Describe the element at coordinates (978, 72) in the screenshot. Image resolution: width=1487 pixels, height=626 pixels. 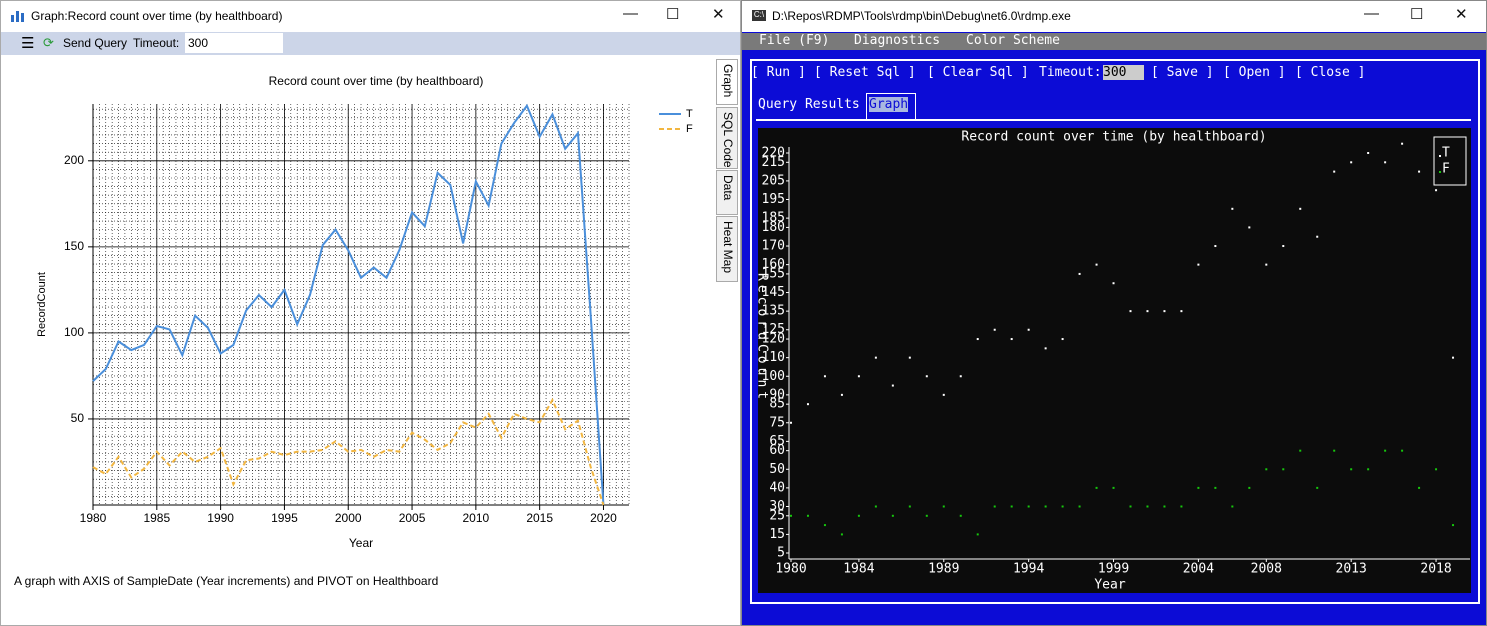
I see `clear-sql-button: [ Clear Sql ]` at that location.